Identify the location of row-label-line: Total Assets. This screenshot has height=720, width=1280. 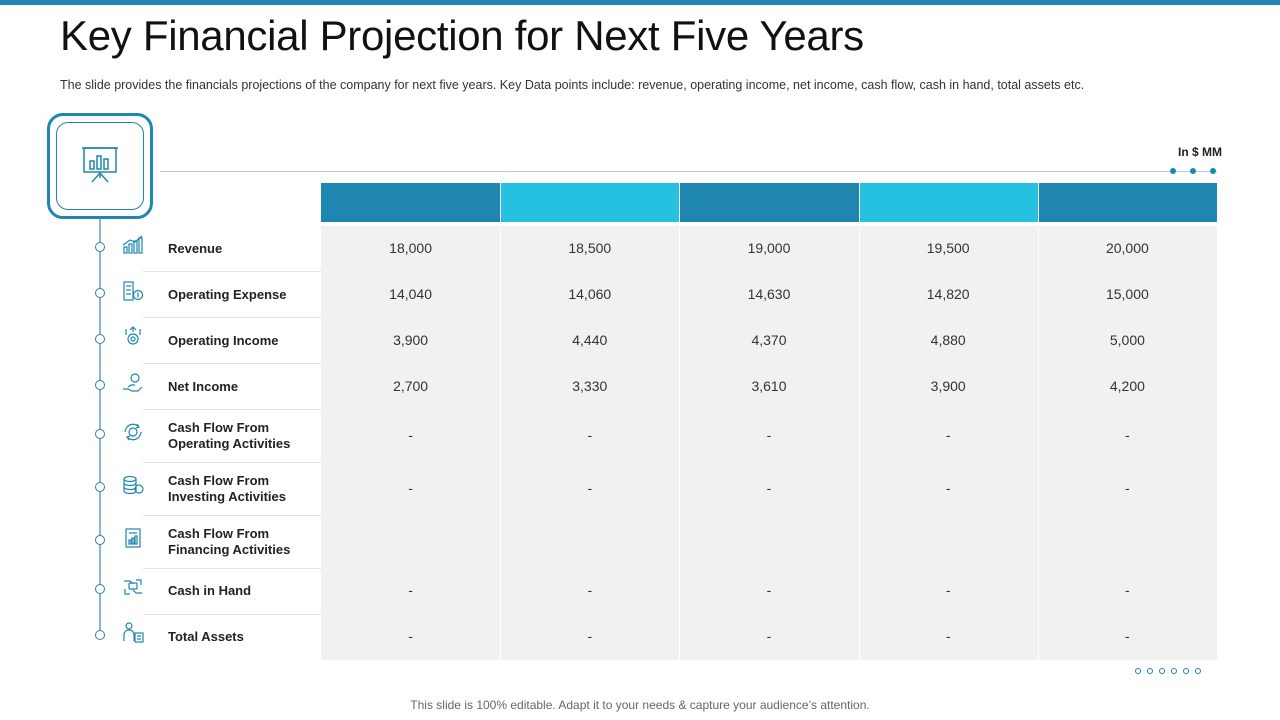
(206, 636).